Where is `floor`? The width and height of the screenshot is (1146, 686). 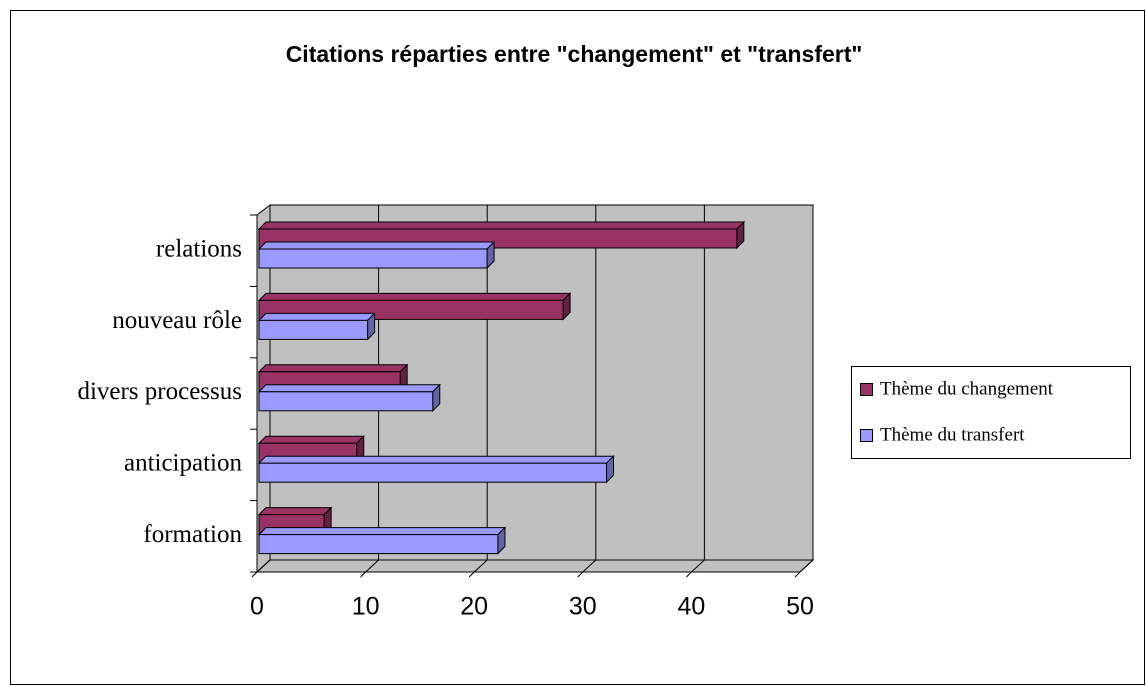 floor is located at coordinates (535, 566).